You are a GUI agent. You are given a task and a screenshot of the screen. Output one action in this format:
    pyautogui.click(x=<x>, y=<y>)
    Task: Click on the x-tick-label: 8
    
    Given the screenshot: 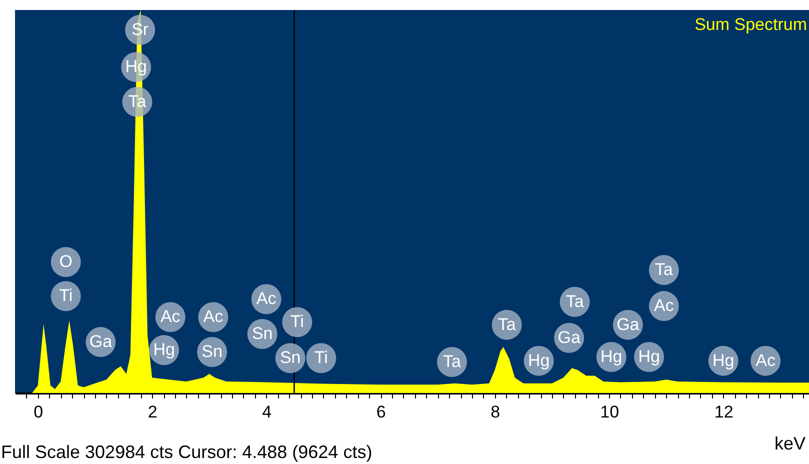 What is the action you would take?
    pyautogui.click(x=495, y=412)
    